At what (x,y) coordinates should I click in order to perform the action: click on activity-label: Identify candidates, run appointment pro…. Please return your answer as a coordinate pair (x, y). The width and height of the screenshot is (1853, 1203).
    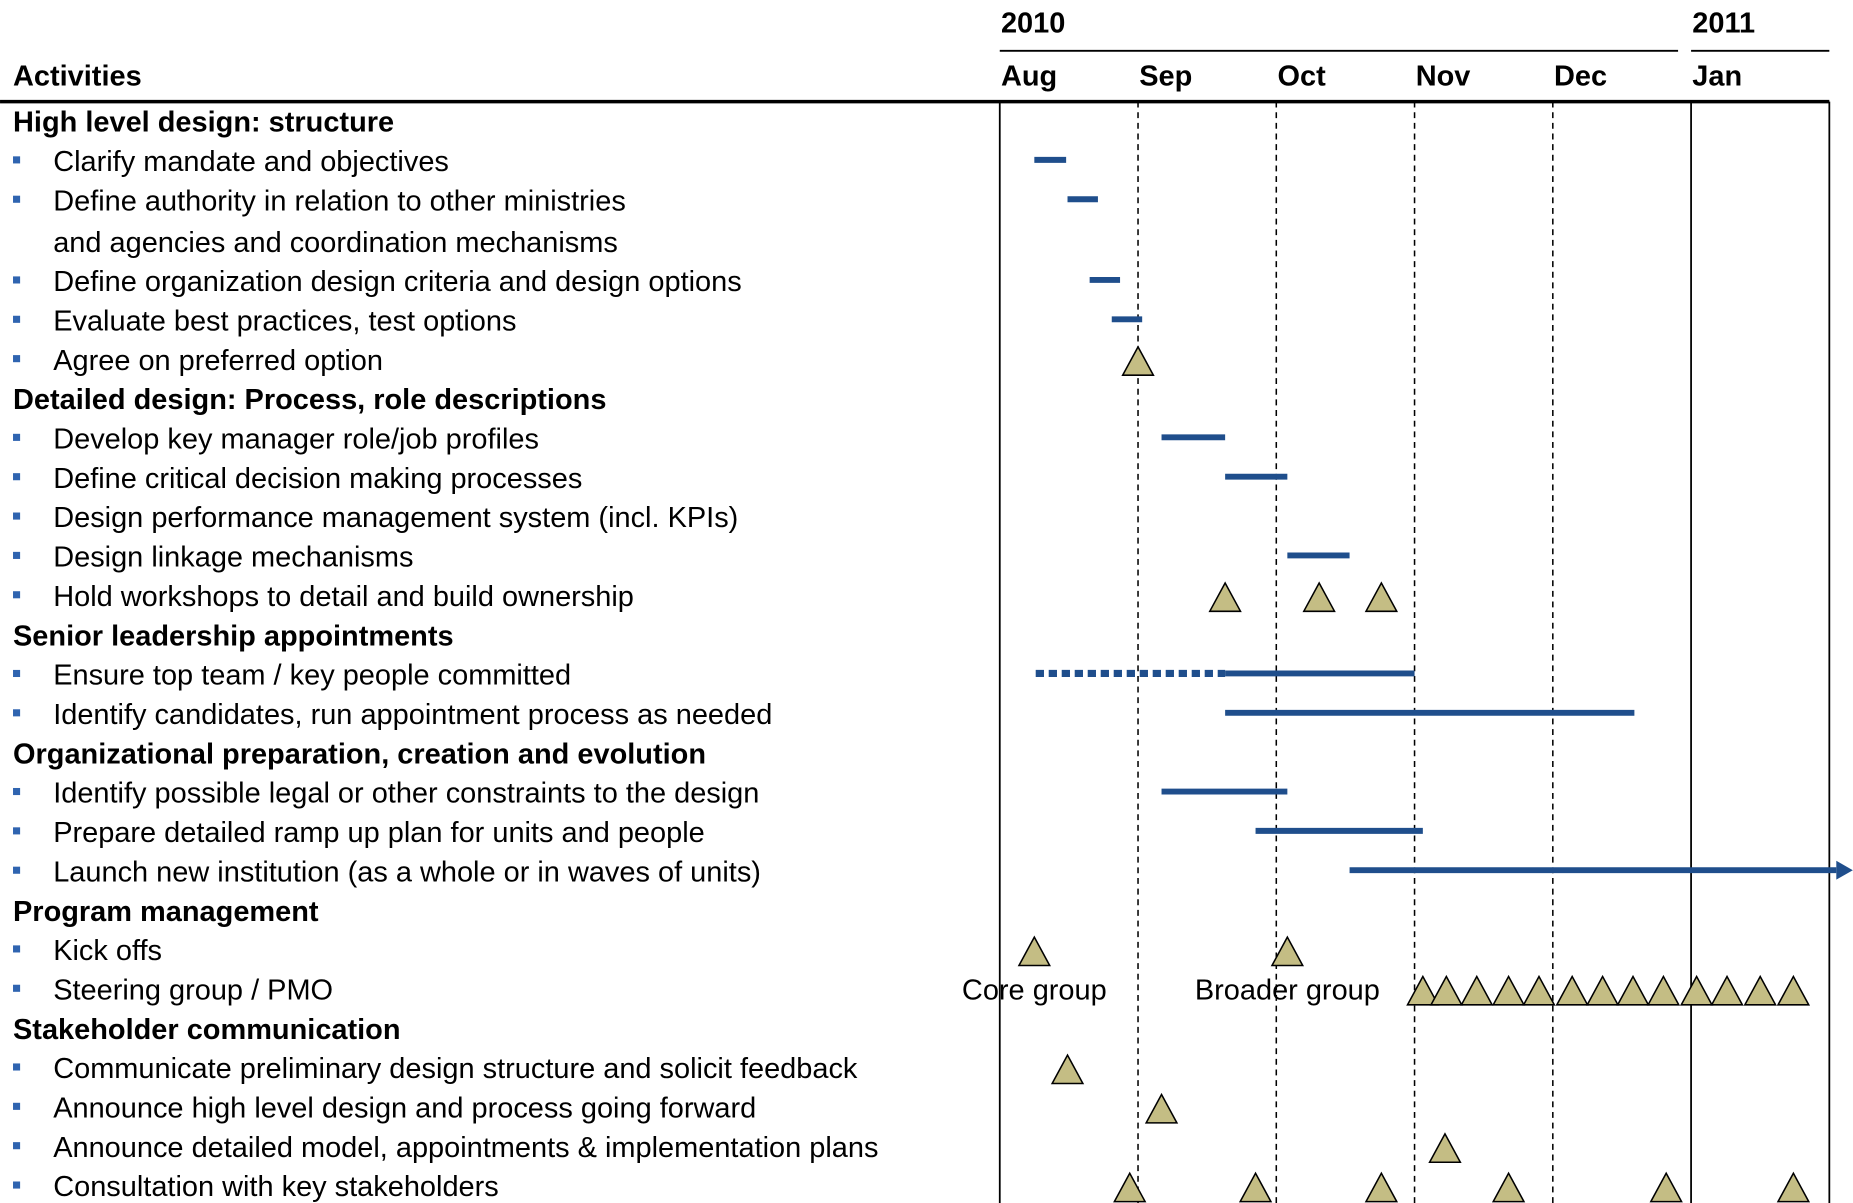
    Looking at the image, I should click on (412, 715).